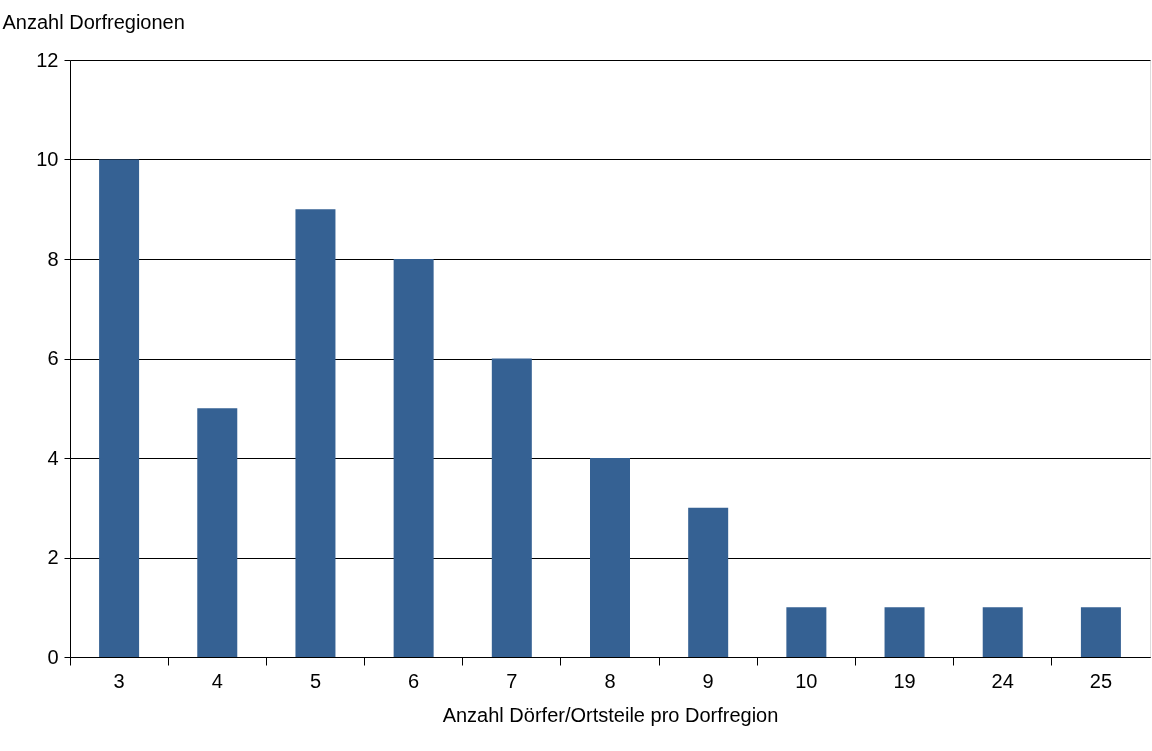 The width and height of the screenshot is (1152, 751). What do you see at coordinates (217, 680) in the screenshot?
I see `x-tick-label: 4` at bounding box center [217, 680].